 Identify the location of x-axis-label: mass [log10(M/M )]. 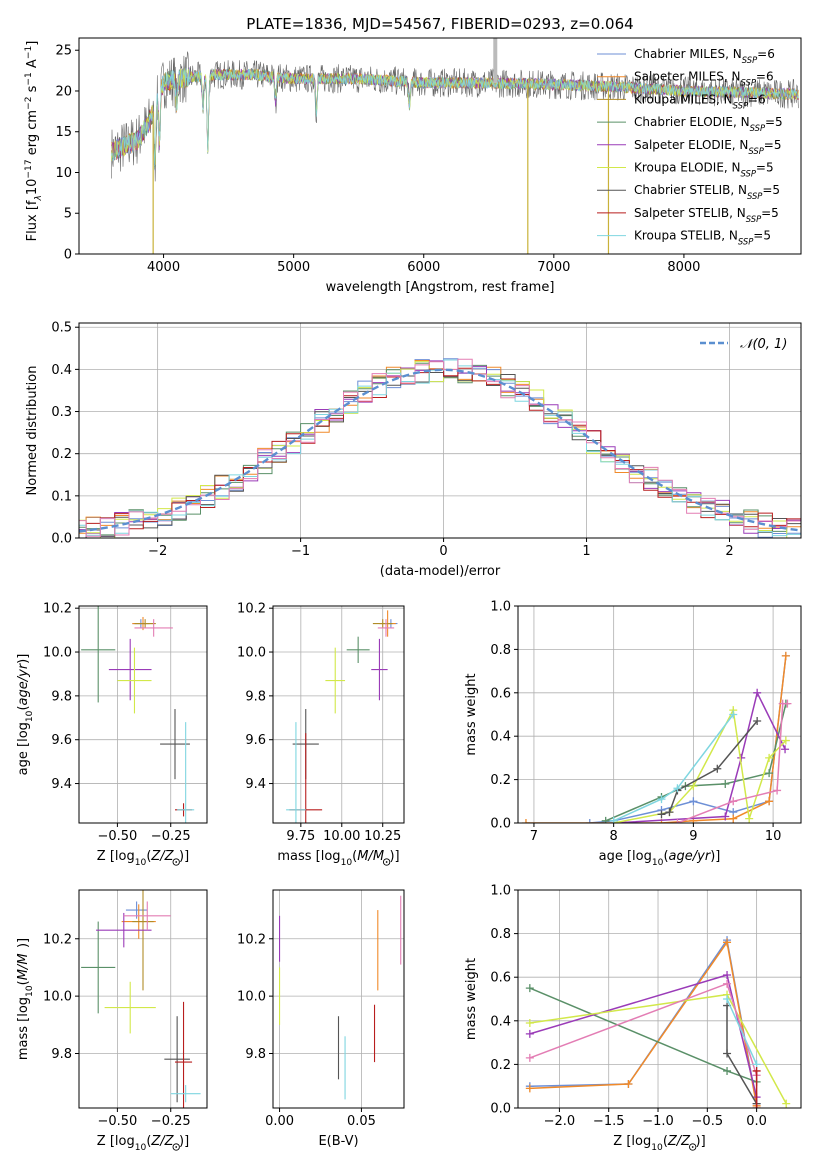
(338, 858).